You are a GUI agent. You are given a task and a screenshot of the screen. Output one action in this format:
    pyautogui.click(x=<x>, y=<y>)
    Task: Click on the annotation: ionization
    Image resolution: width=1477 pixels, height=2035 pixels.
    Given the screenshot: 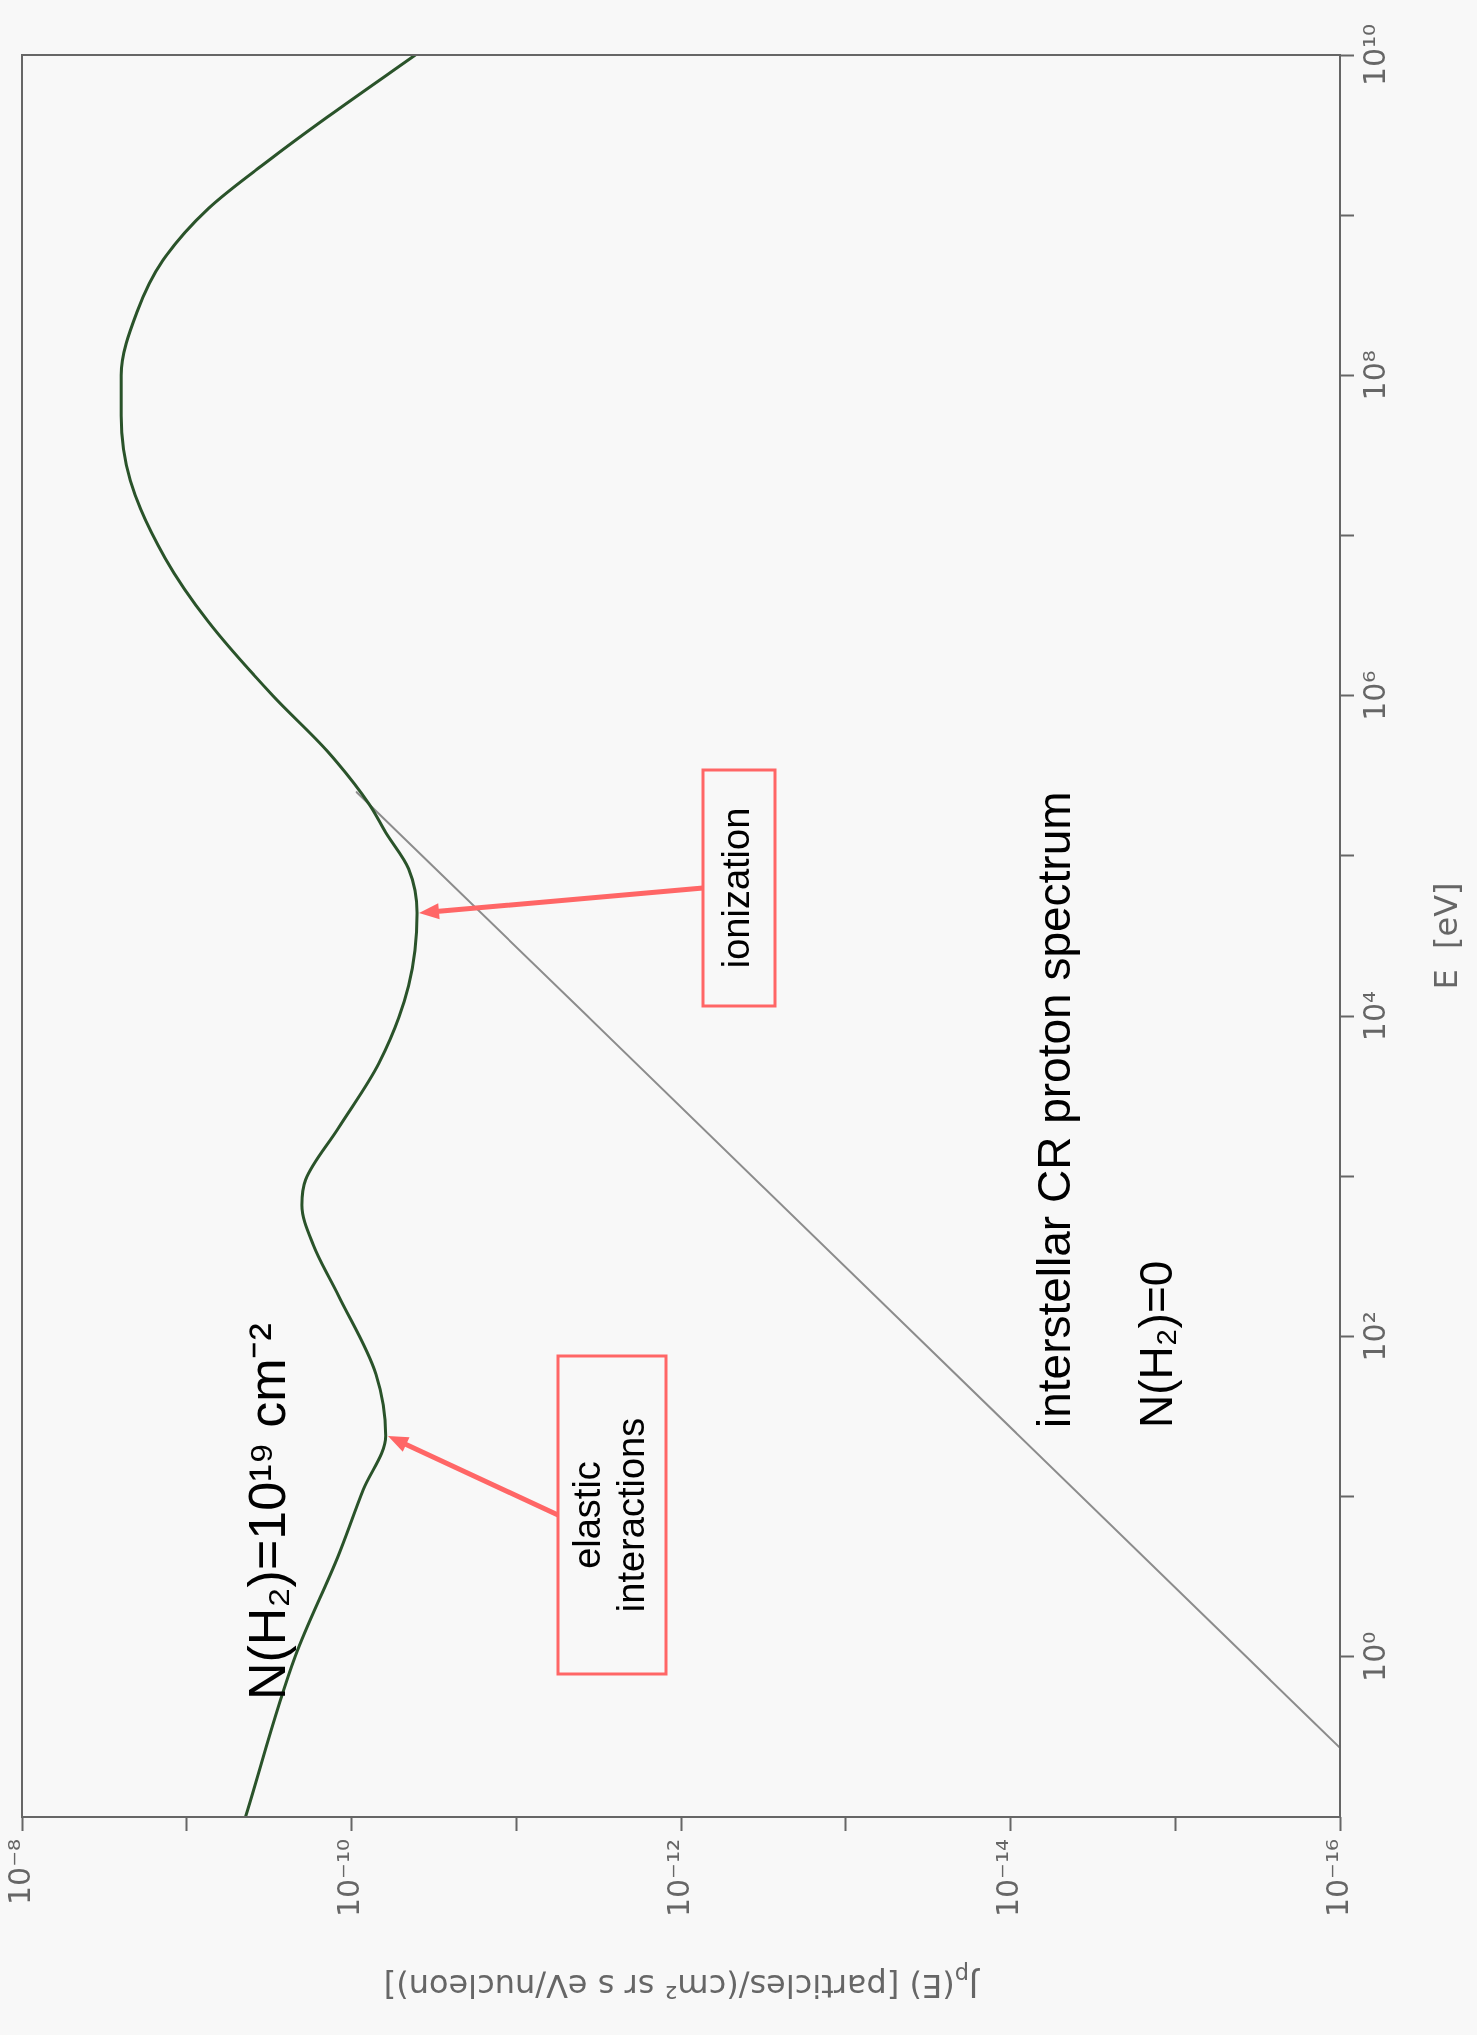 What is the action you would take?
    pyautogui.click(x=736, y=888)
    